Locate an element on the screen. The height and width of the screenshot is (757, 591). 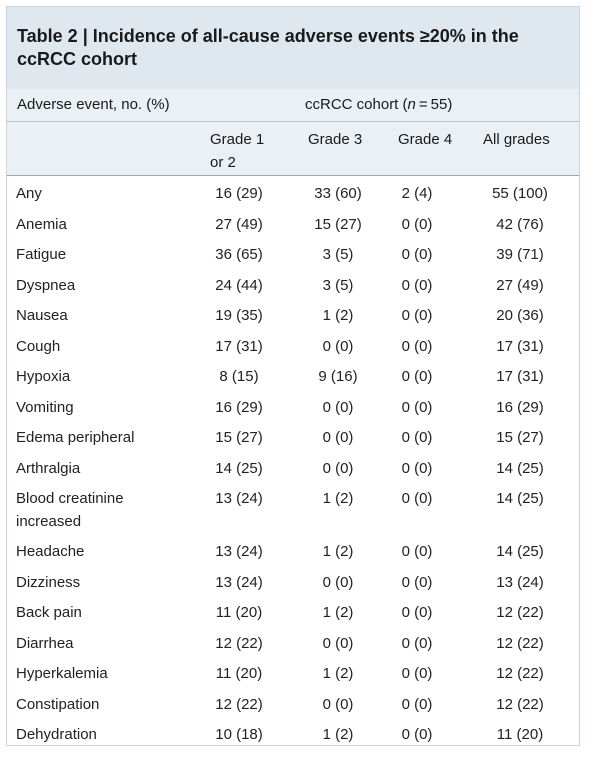
table-row: Fatigue 36 (65) 3 (5) 0 (0) 39 (71) is located at coordinates (293, 261).